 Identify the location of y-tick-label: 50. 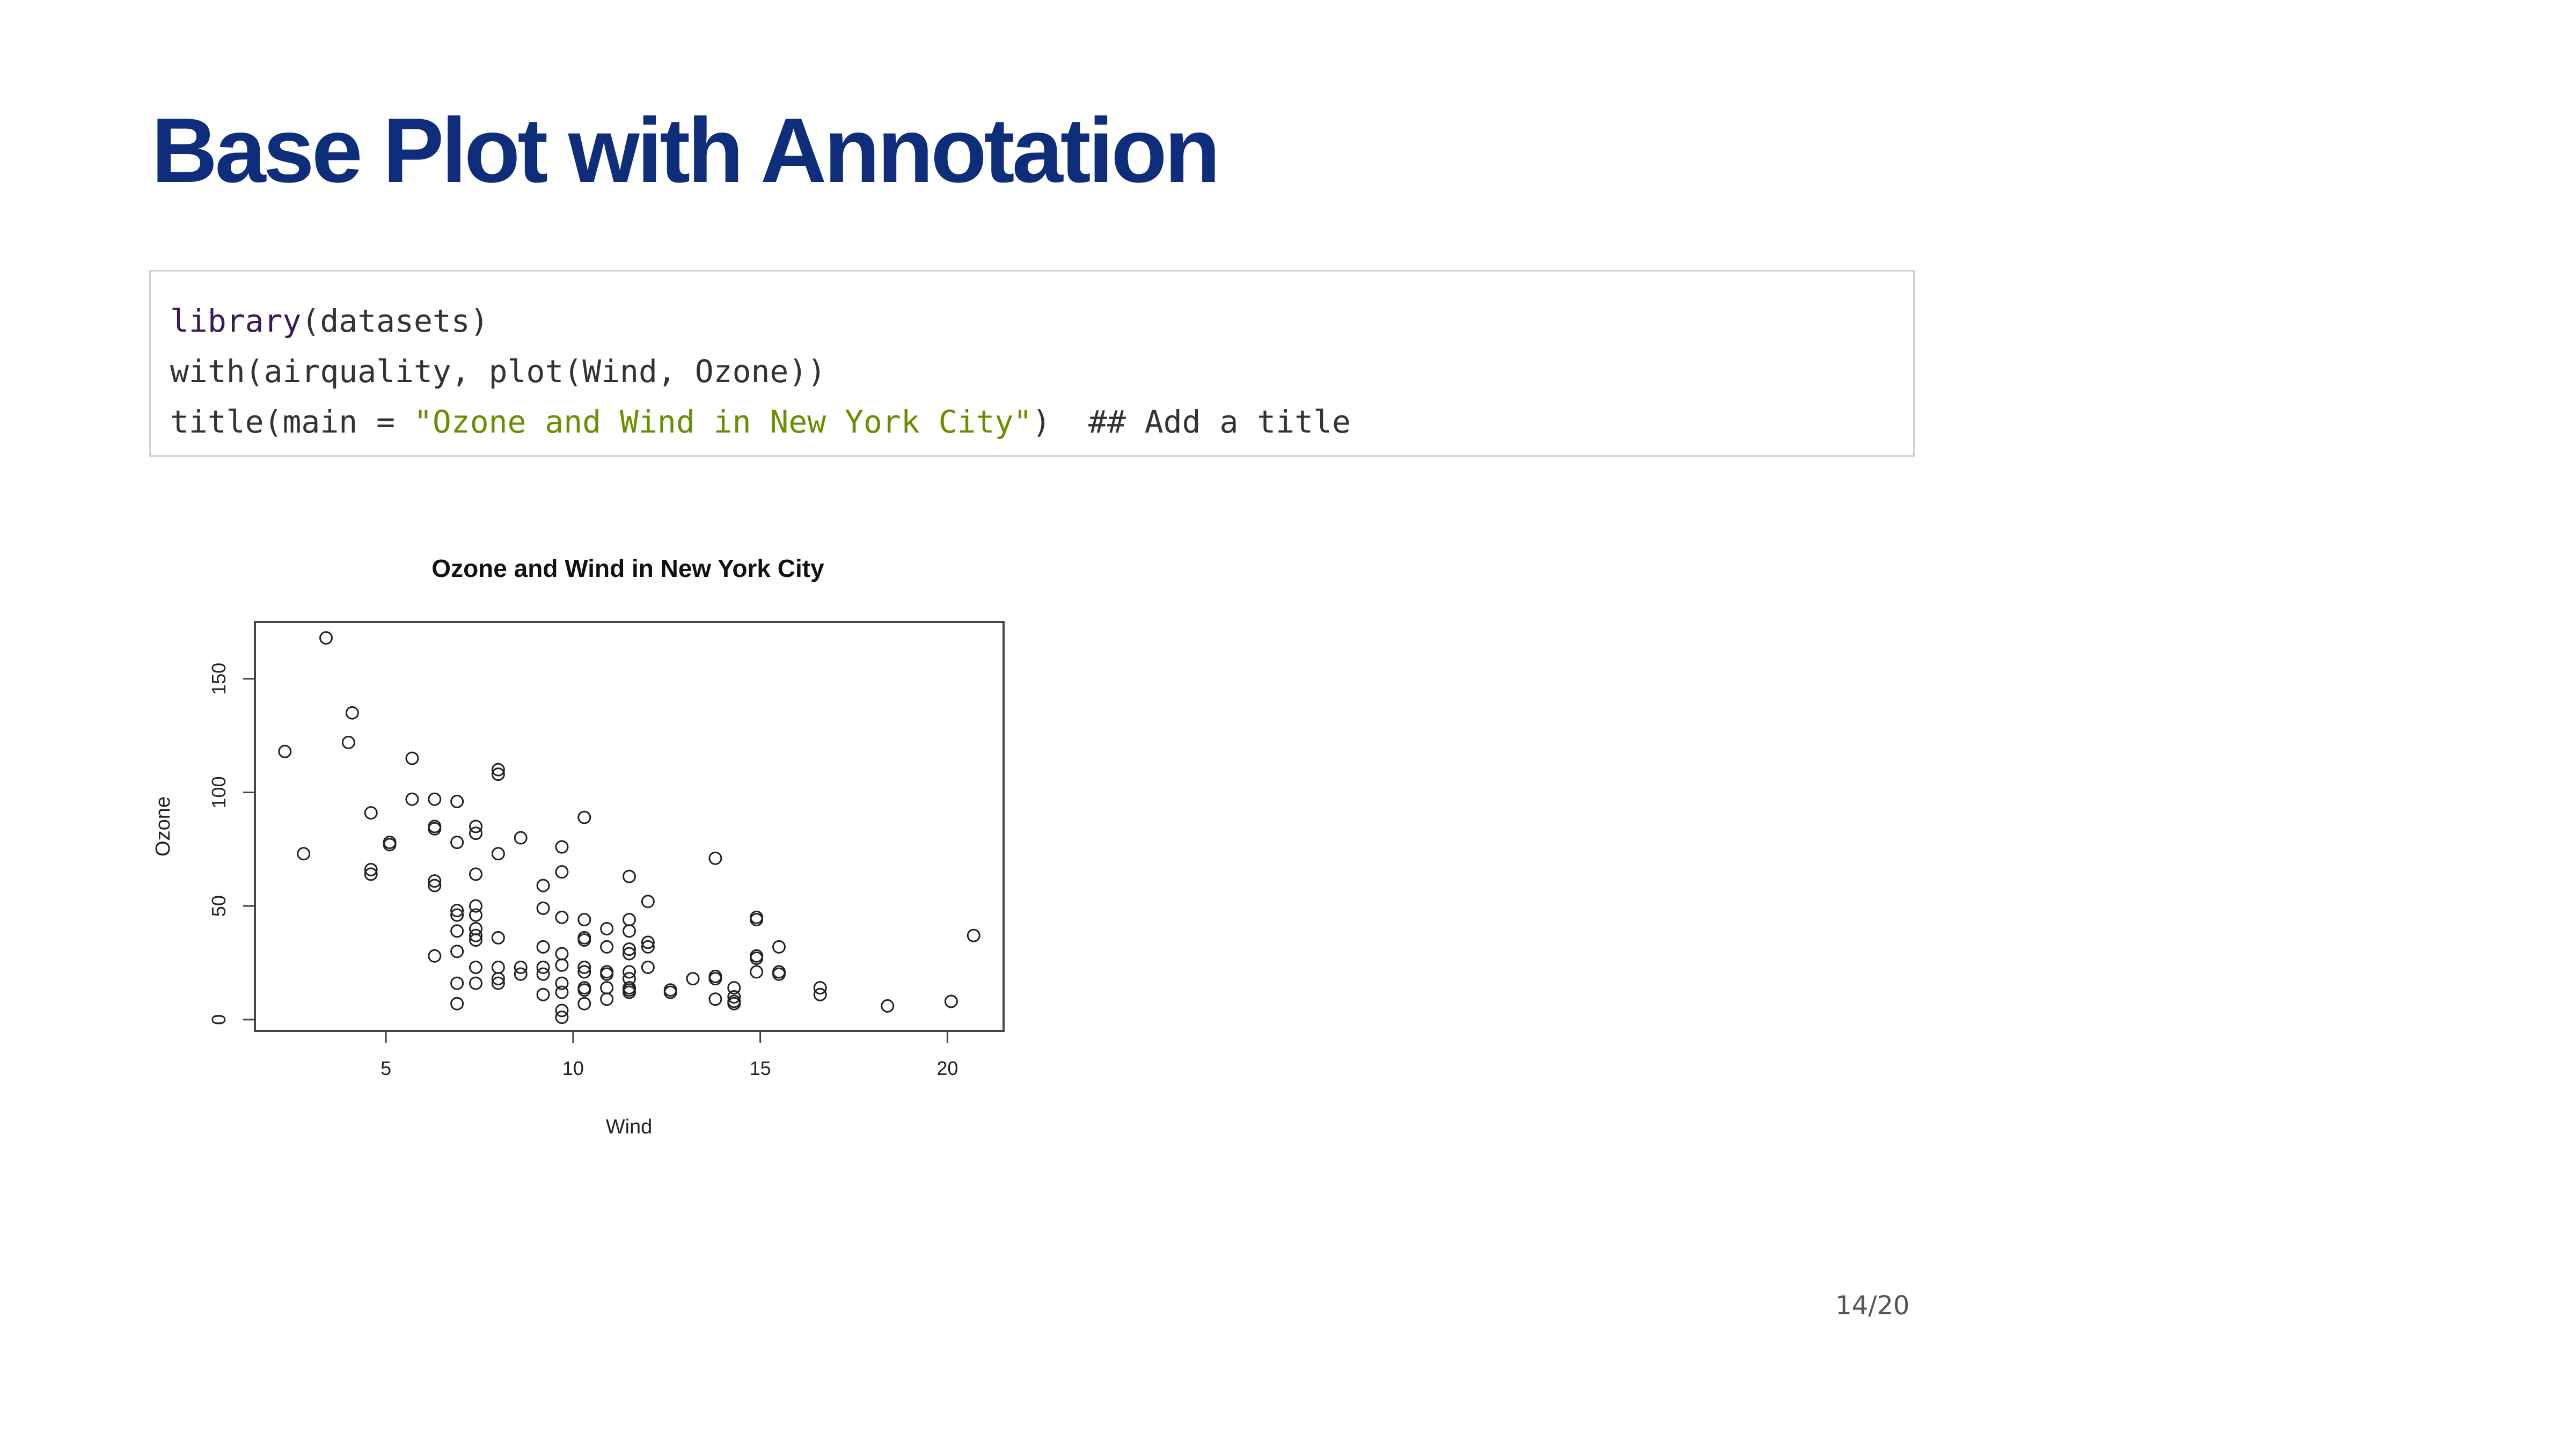
(219, 906).